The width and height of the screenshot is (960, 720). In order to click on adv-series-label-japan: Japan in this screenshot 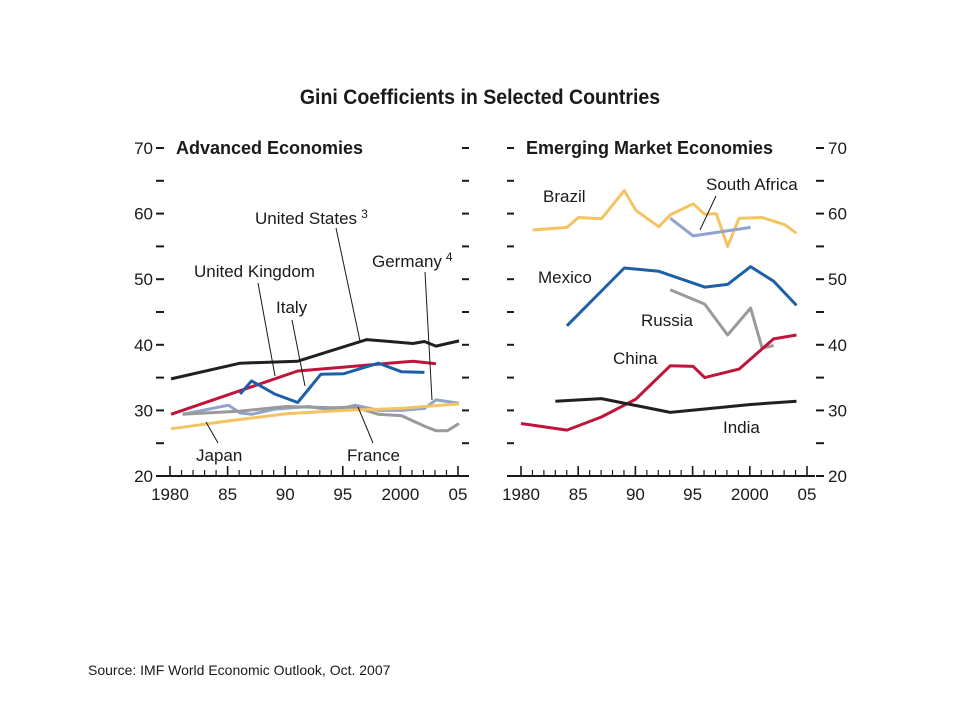, I will do `click(219, 455)`.